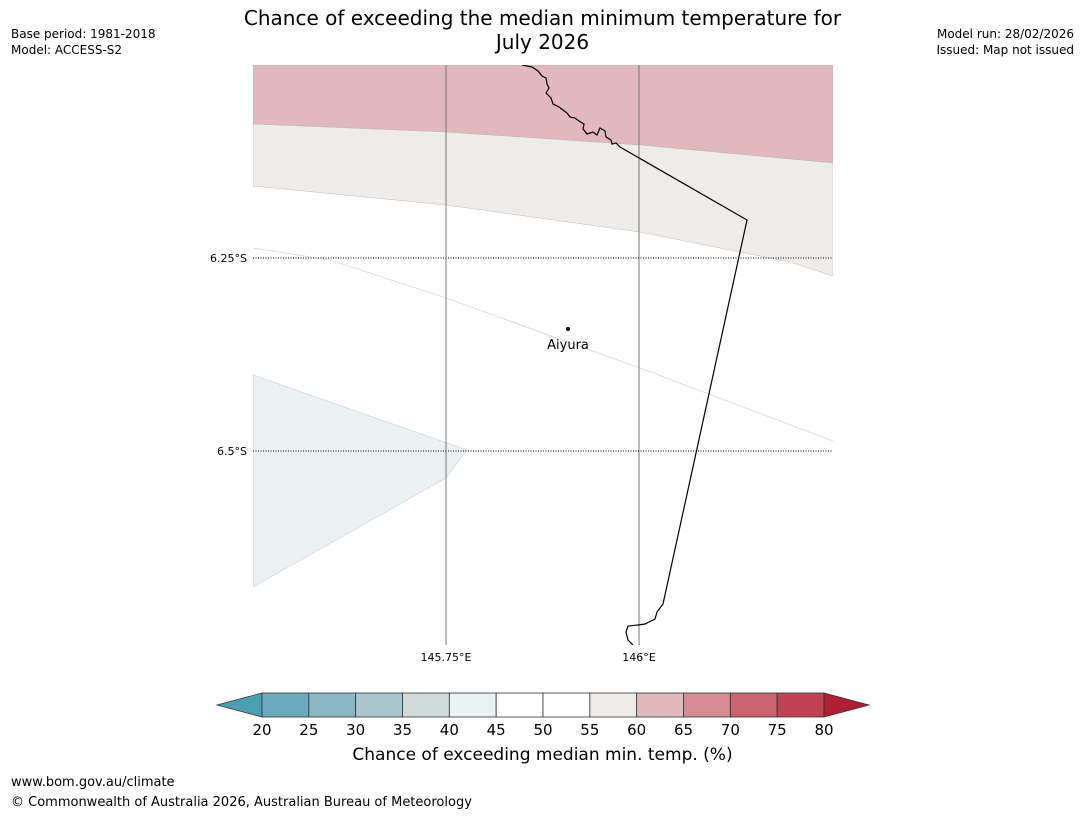 This screenshot has width=1085, height=816. Describe the element at coordinates (496, 730) in the screenshot. I see `colorbar-tick-label: 45` at that location.